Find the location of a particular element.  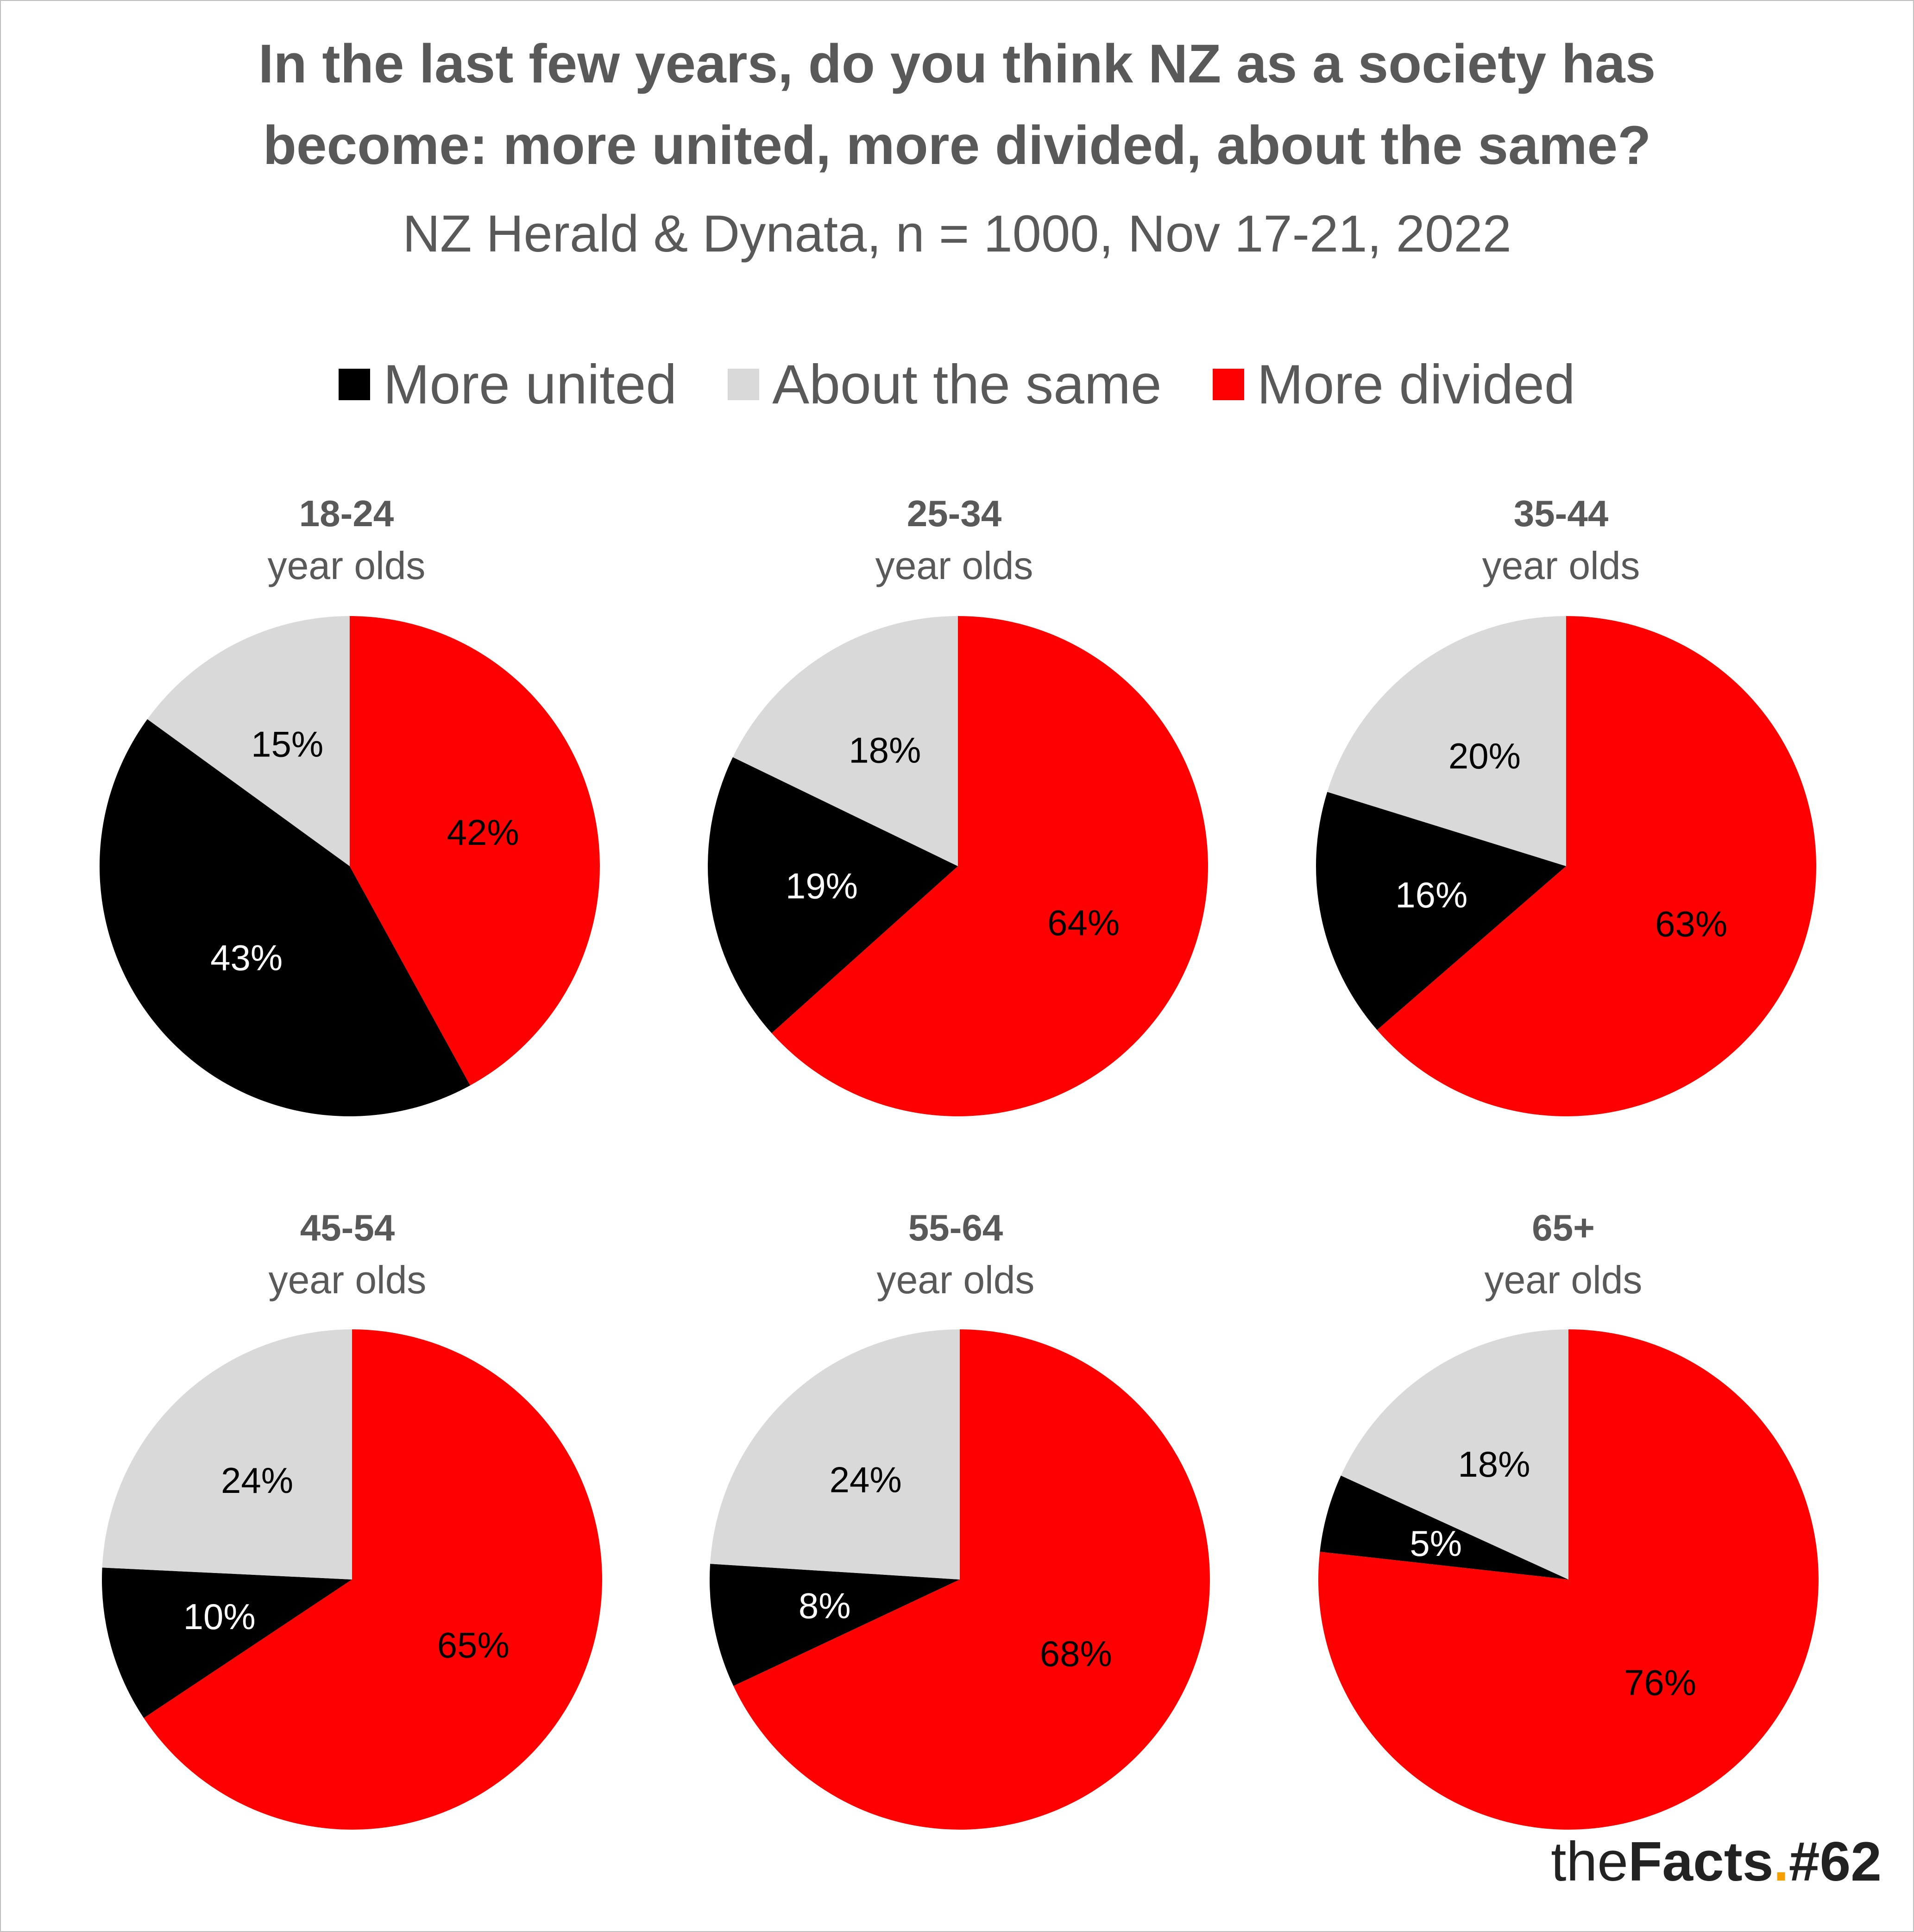

data-label-about-the-same: 20% is located at coordinates (1484, 756).